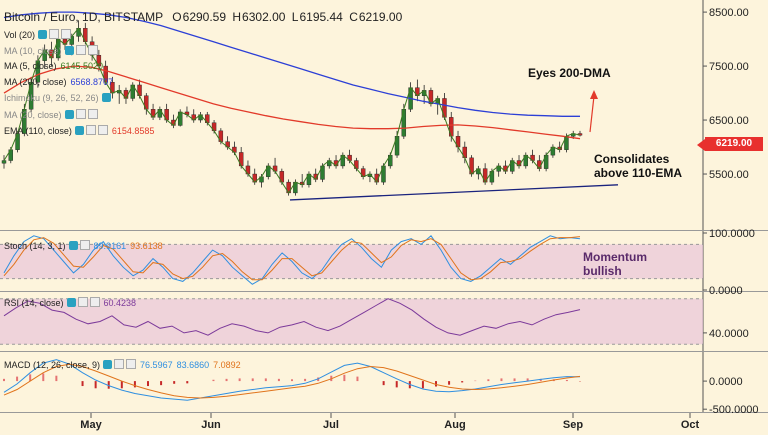  Describe the element at coordinates (569, 73) in the screenshot. I see `annotation-eyes-200dma: Eyes 200-DMA` at that location.